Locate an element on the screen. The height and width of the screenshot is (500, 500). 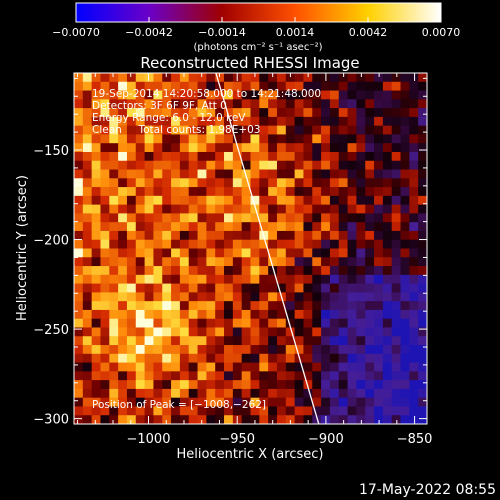
annotation-clean-counts: Clean Total counts: 1.98E+03 is located at coordinates (176, 130).